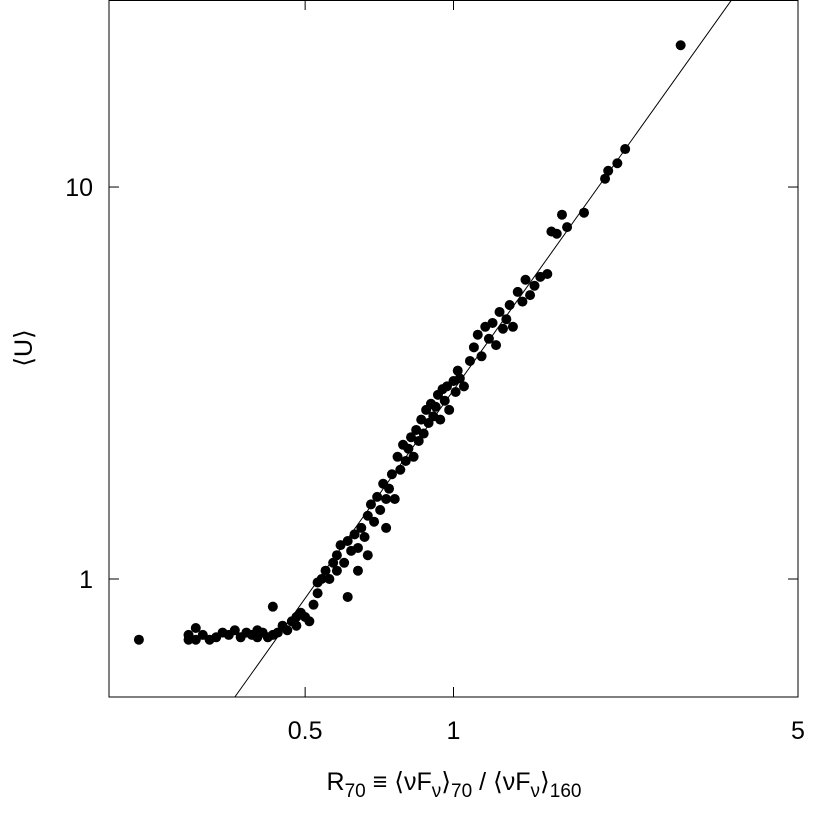  I want to click on x-axis-label: R70 ≡ ⟨νFν⟩70 / ⟨νFν⟩160, so click(454, 785).